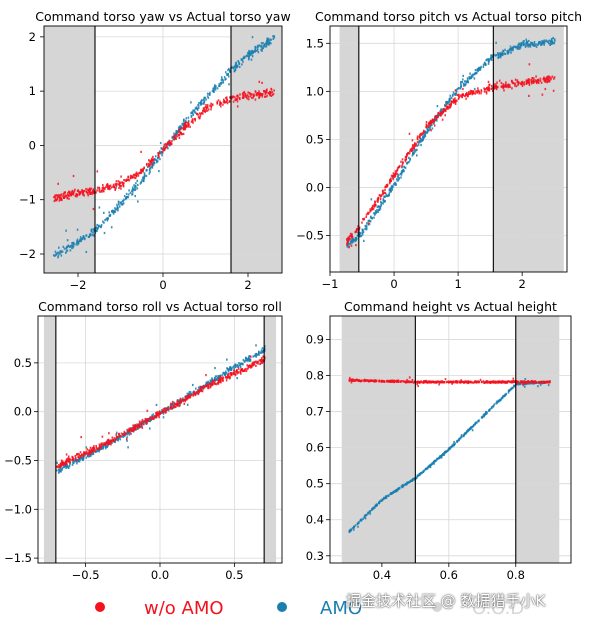 Image resolution: width=591 pixels, height=628 pixels. What do you see at coordinates (315, 375) in the screenshot?
I see `y-tick-label: 0.8` at bounding box center [315, 375].